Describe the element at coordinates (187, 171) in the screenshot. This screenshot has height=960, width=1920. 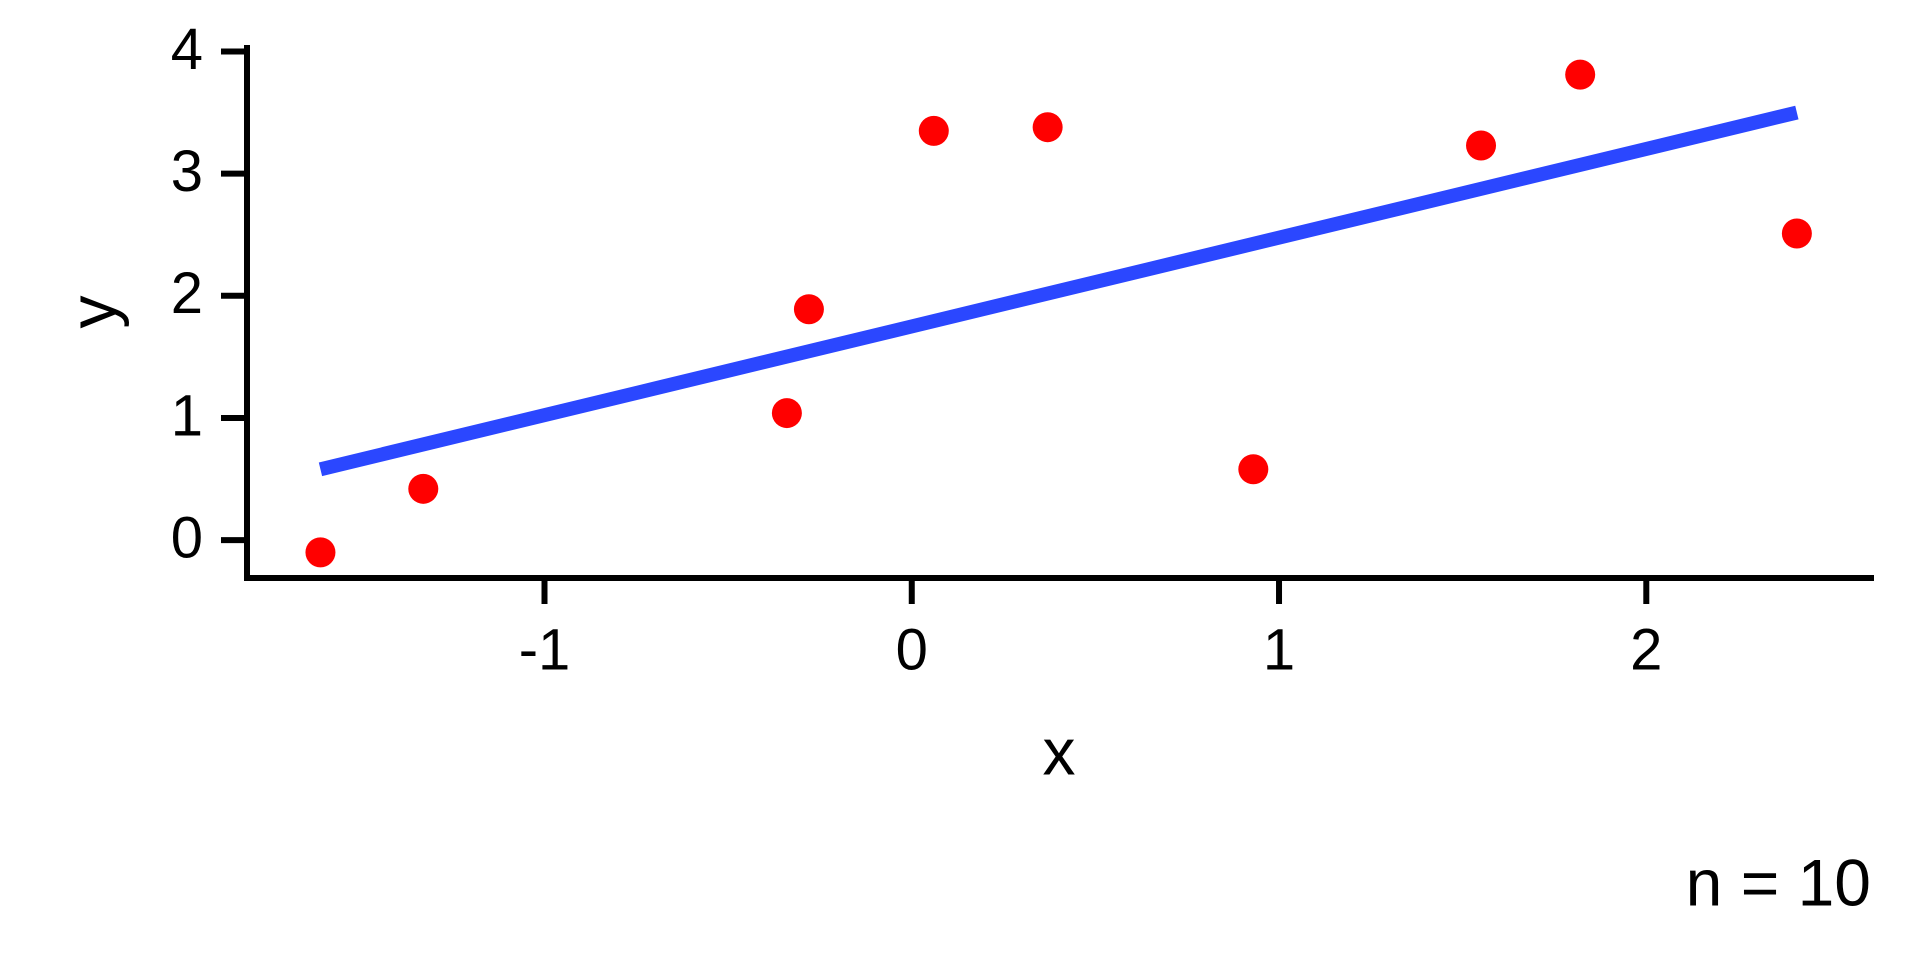
I see `y-tick-label: 3` at that location.